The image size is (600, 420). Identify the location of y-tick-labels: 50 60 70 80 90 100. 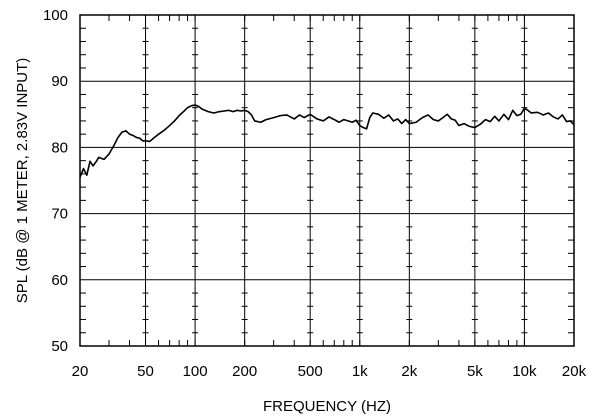
(55, 181).